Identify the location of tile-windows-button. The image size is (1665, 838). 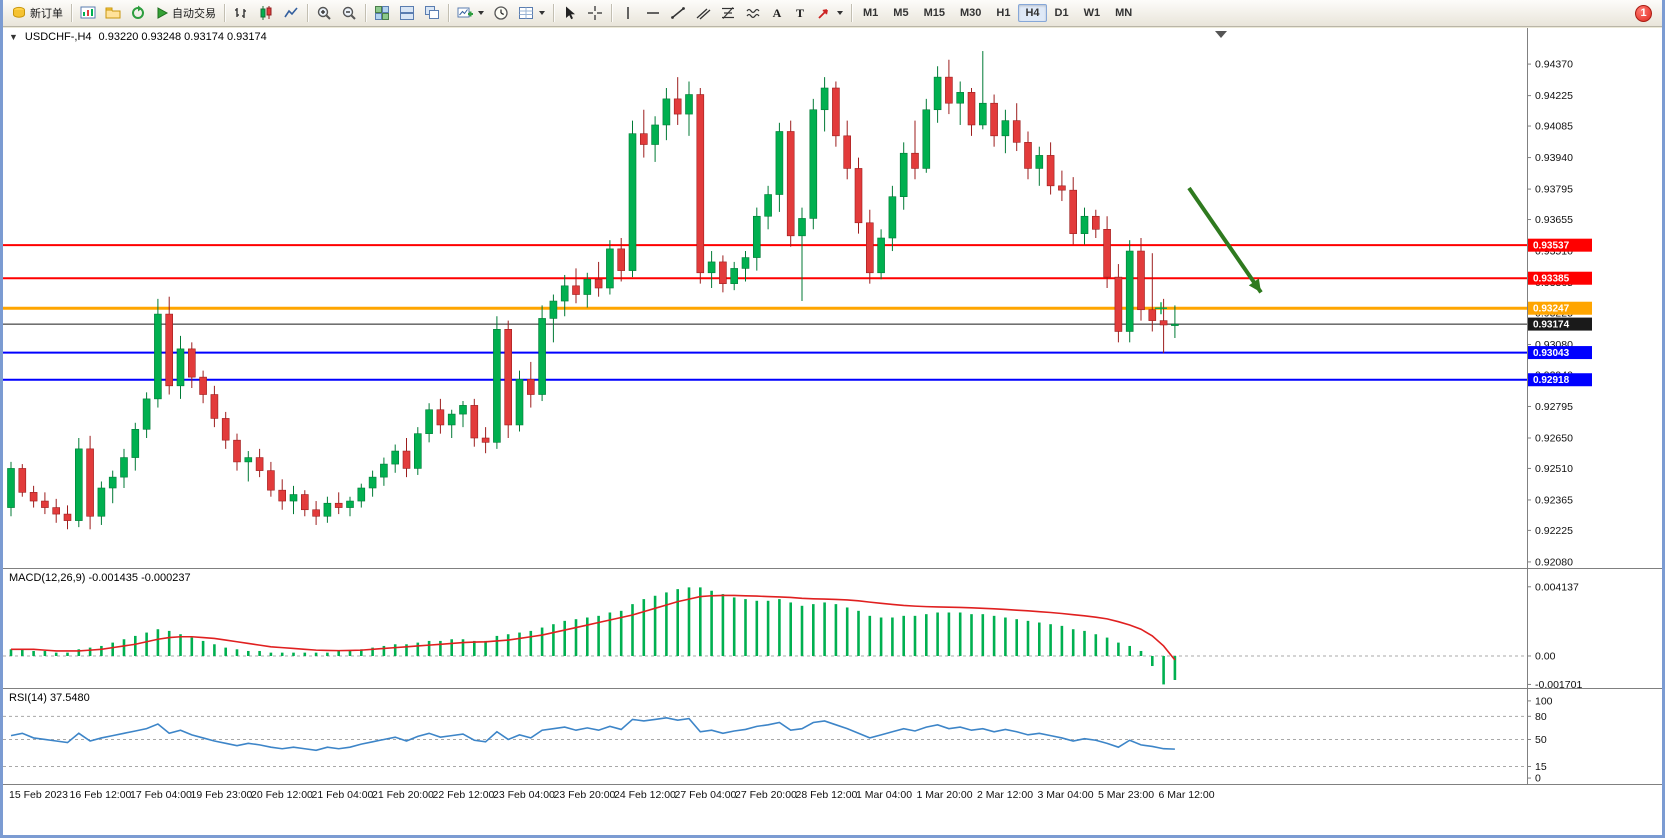
(407, 13).